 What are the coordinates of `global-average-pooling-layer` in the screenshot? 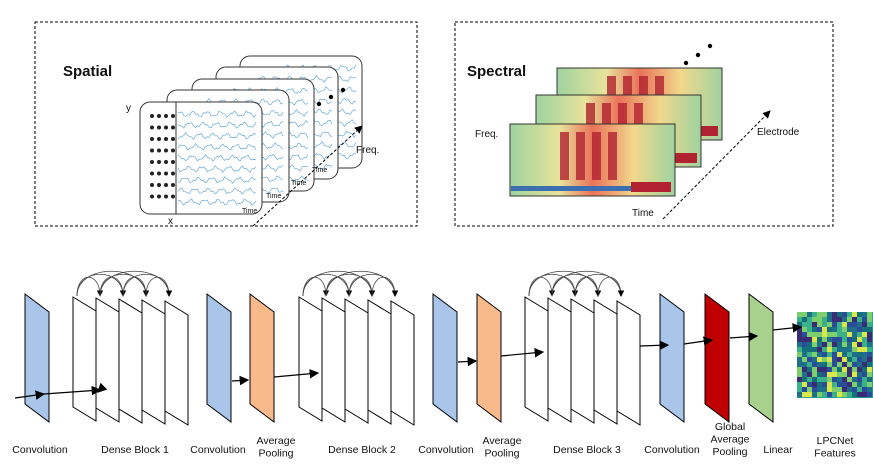 It's located at (717, 358).